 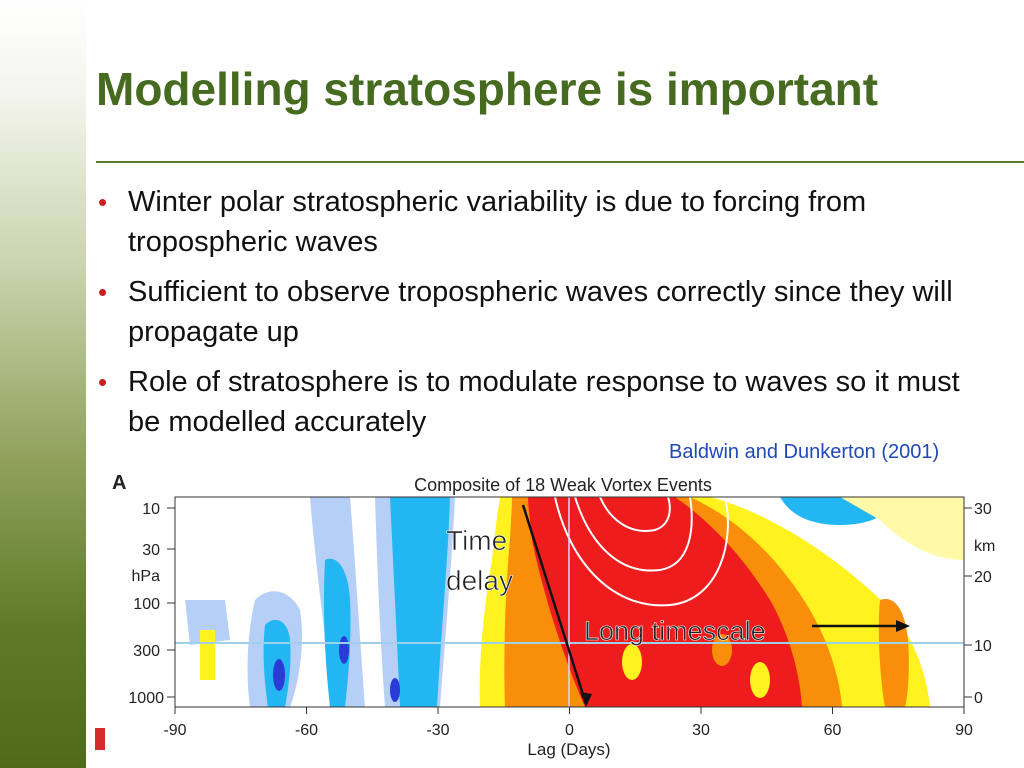 I want to click on figure-title: Composite of 18 Weak Vortex Events, so click(x=563, y=485).